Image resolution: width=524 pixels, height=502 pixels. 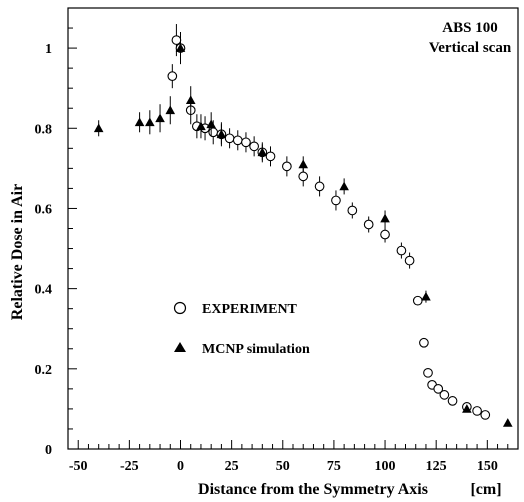 What do you see at coordinates (180, 466) in the screenshot?
I see `x-tick-label: 0` at bounding box center [180, 466].